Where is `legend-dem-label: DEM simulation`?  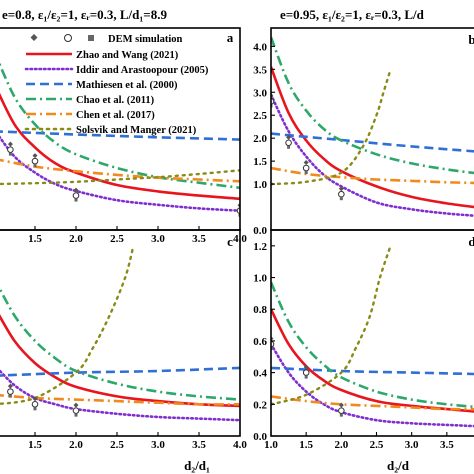
legend-dem-label: DEM simulation is located at coordinates (145, 39).